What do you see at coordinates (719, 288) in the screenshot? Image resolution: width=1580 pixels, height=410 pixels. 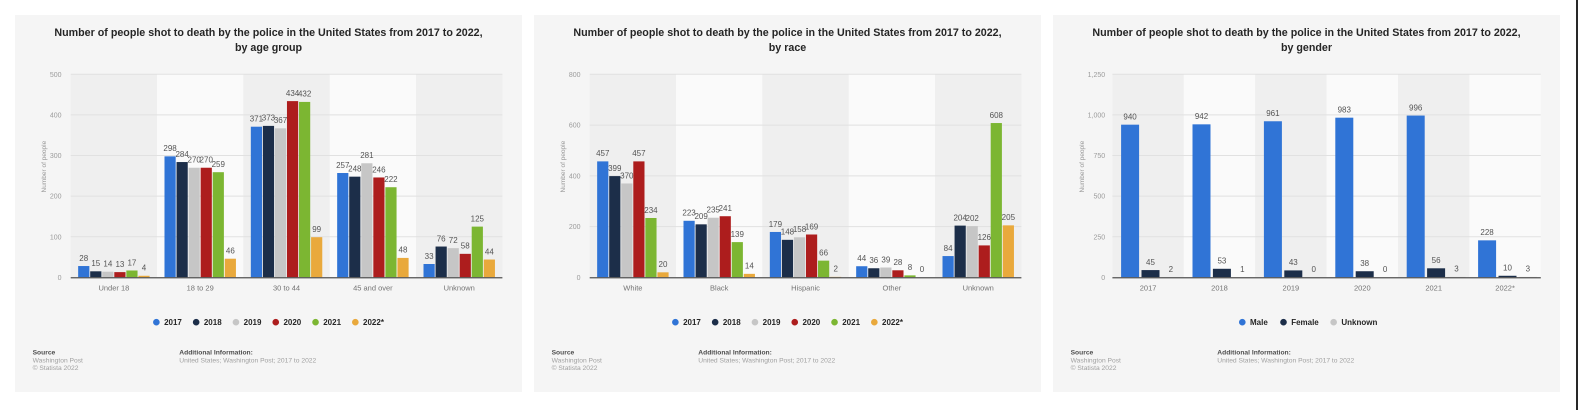 I see `svg-text: Black` at bounding box center [719, 288].